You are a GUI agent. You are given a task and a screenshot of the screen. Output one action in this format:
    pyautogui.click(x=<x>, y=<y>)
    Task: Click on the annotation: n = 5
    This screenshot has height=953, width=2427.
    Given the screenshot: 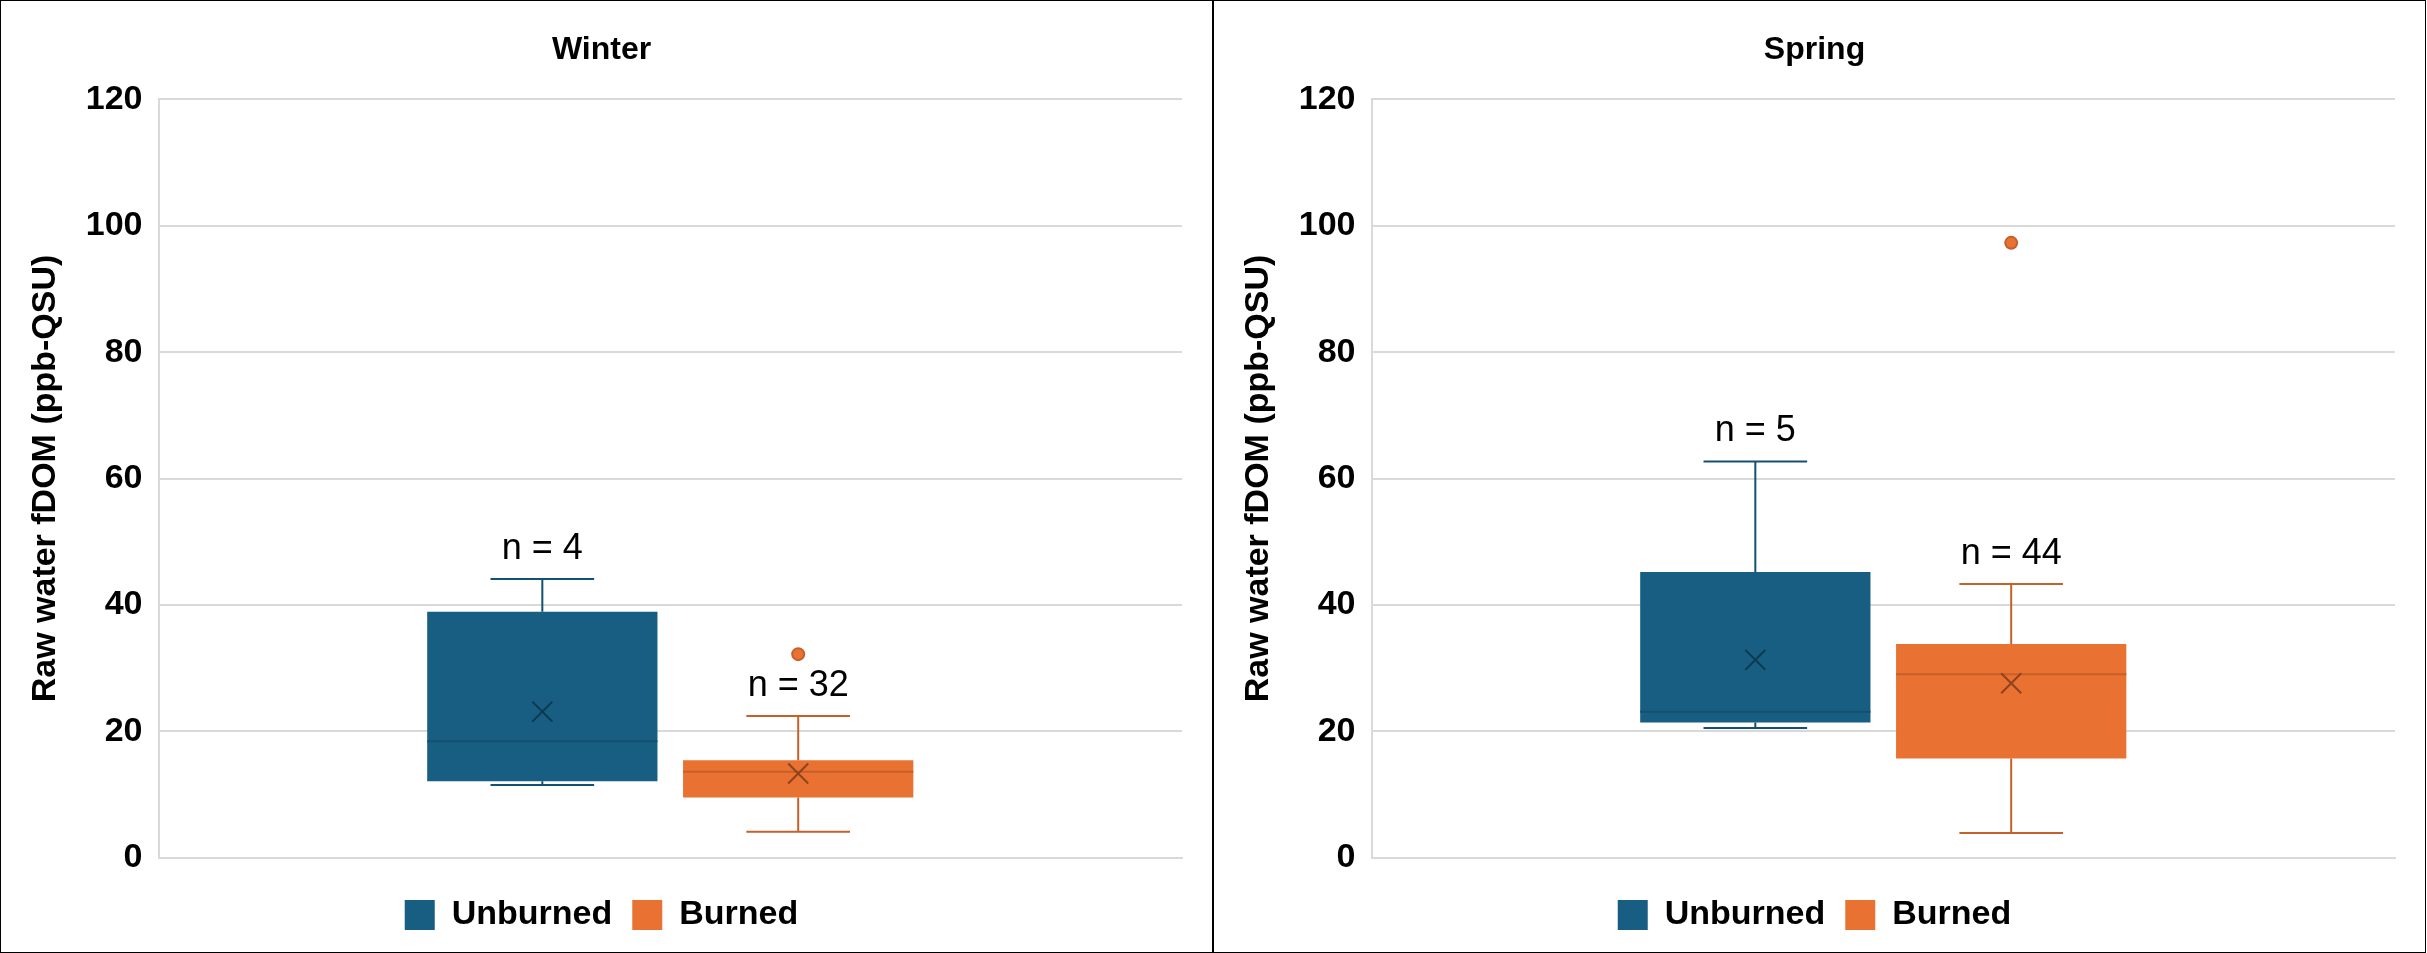 What is the action you would take?
    pyautogui.click(x=1755, y=429)
    